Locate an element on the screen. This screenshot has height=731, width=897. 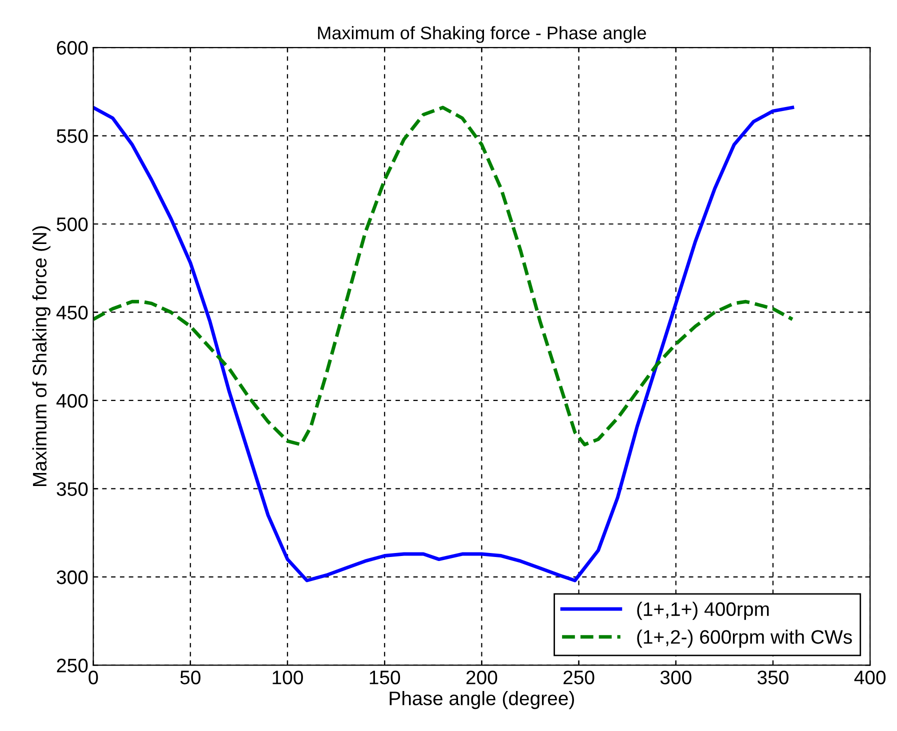
x-tick-label: 200 is located at coordinates (482, 677).